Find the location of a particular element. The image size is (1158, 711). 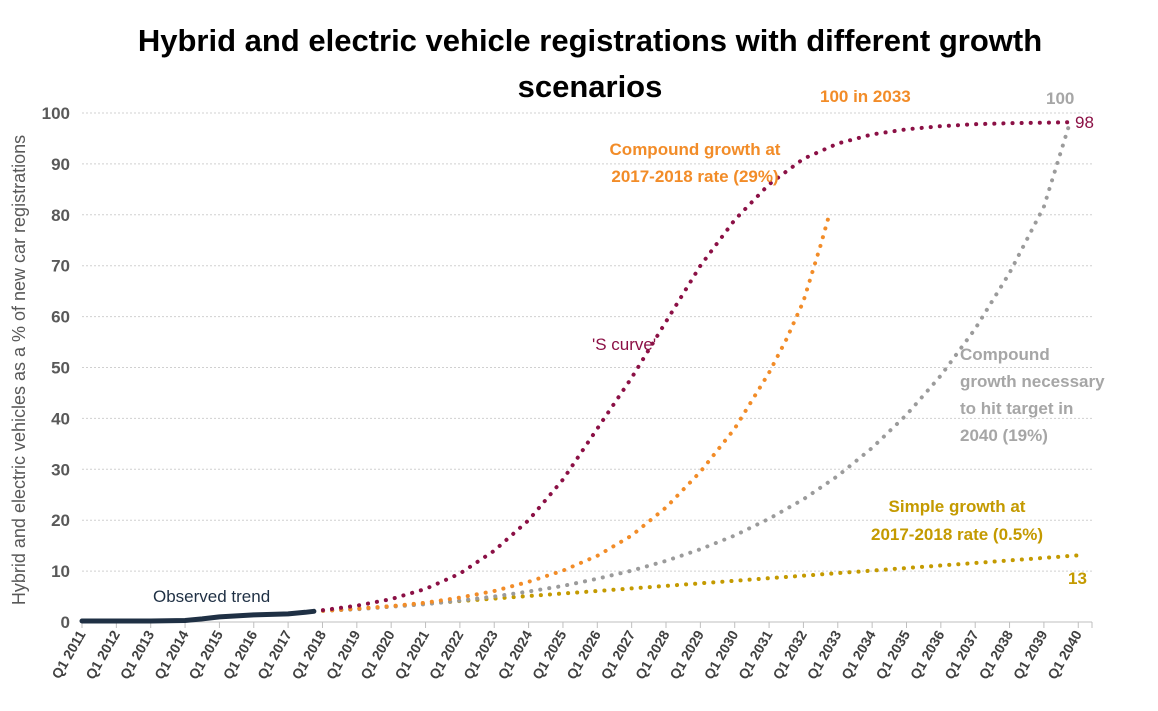

y-tick-label: 10 is located at coordinates (60, 571).